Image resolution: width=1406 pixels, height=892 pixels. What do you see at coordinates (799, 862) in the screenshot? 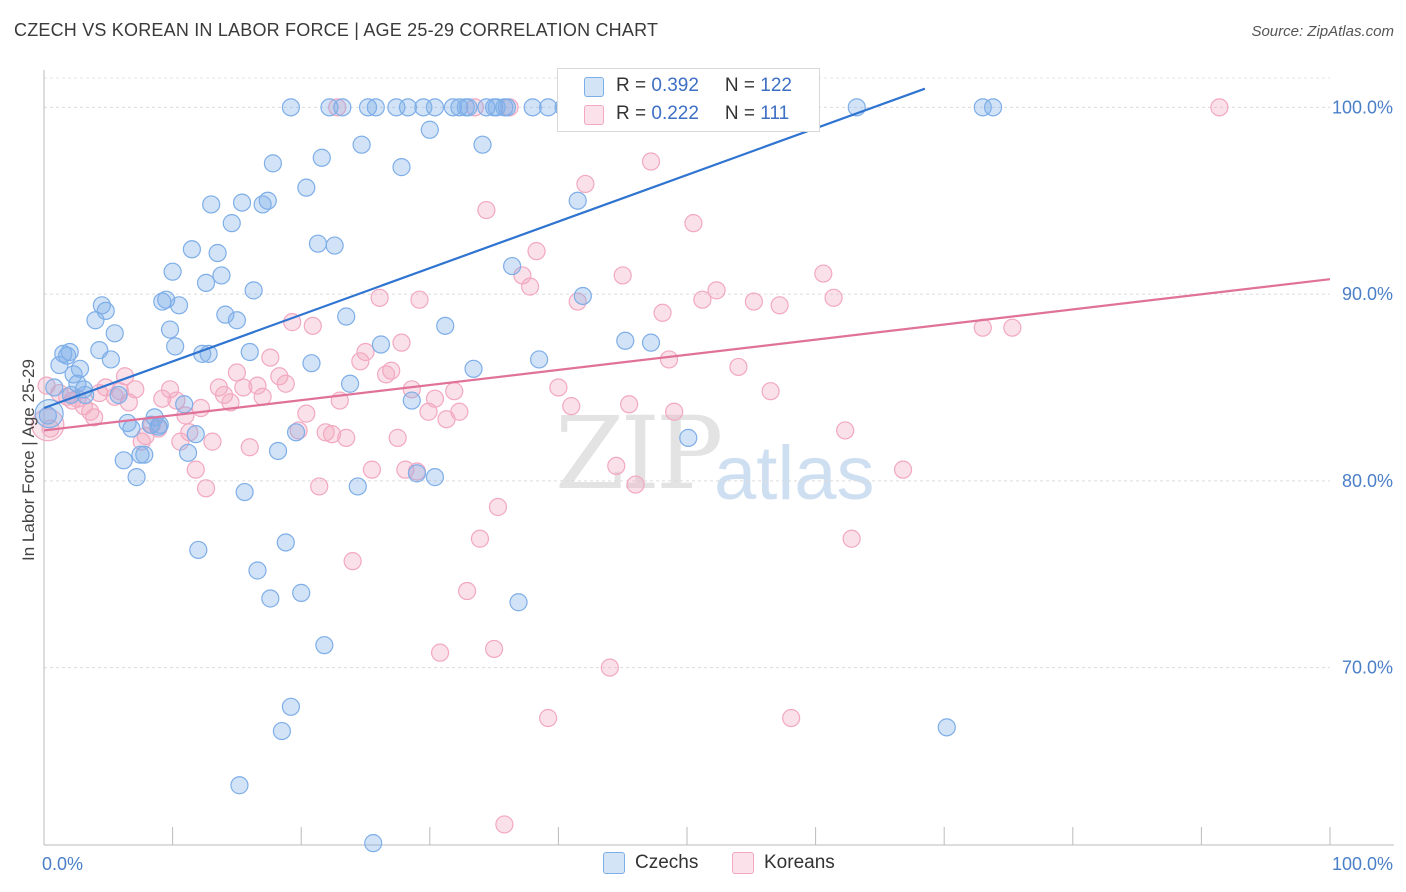
I see `legend-label-koreans: Koreans` at bounding box center [799, 862].